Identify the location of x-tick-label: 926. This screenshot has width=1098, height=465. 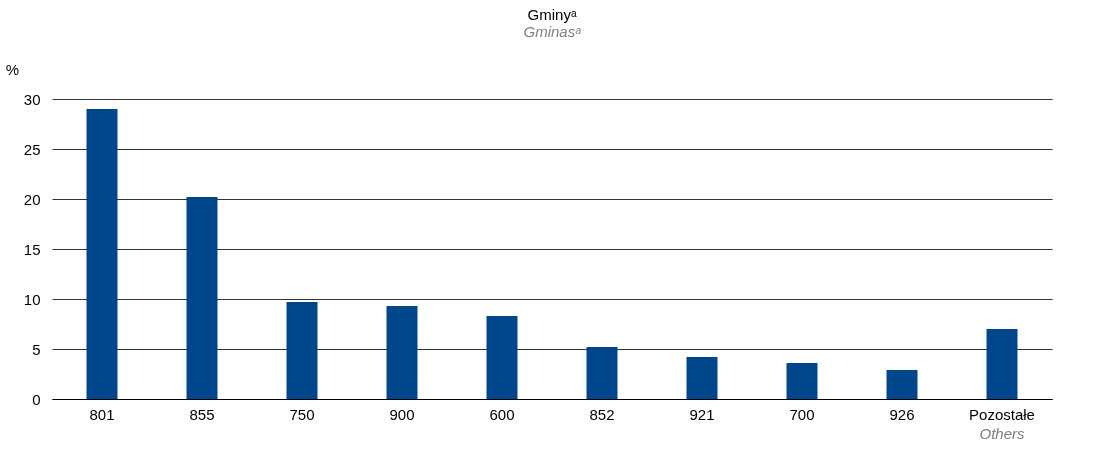
(902, 414).